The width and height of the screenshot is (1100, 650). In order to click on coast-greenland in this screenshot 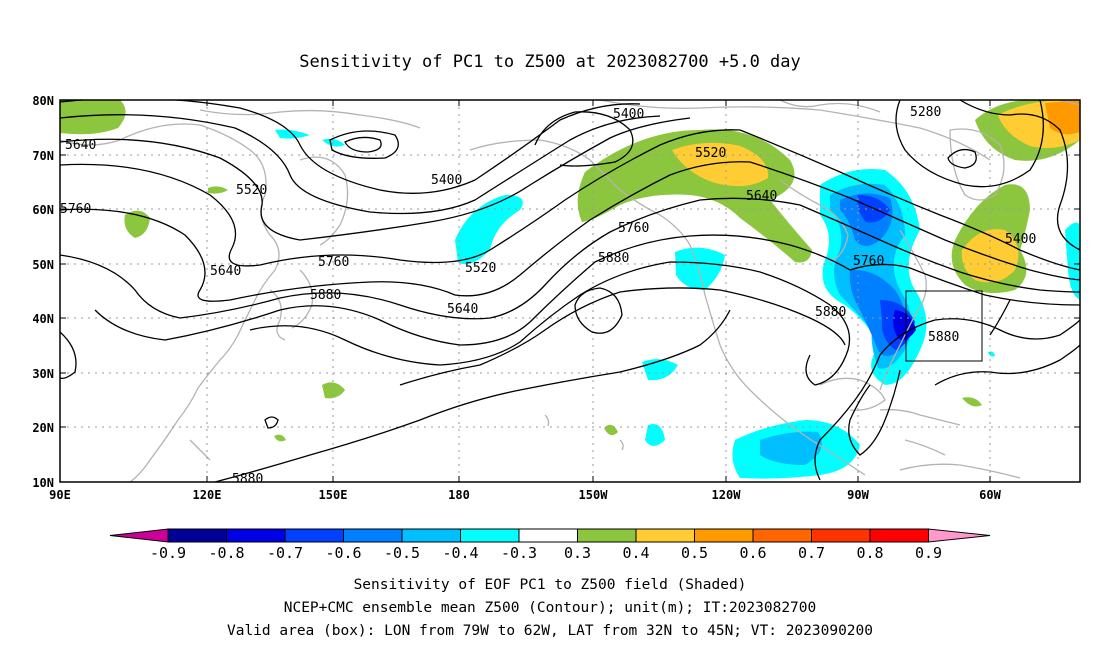, I will do `click(977, 164)`.